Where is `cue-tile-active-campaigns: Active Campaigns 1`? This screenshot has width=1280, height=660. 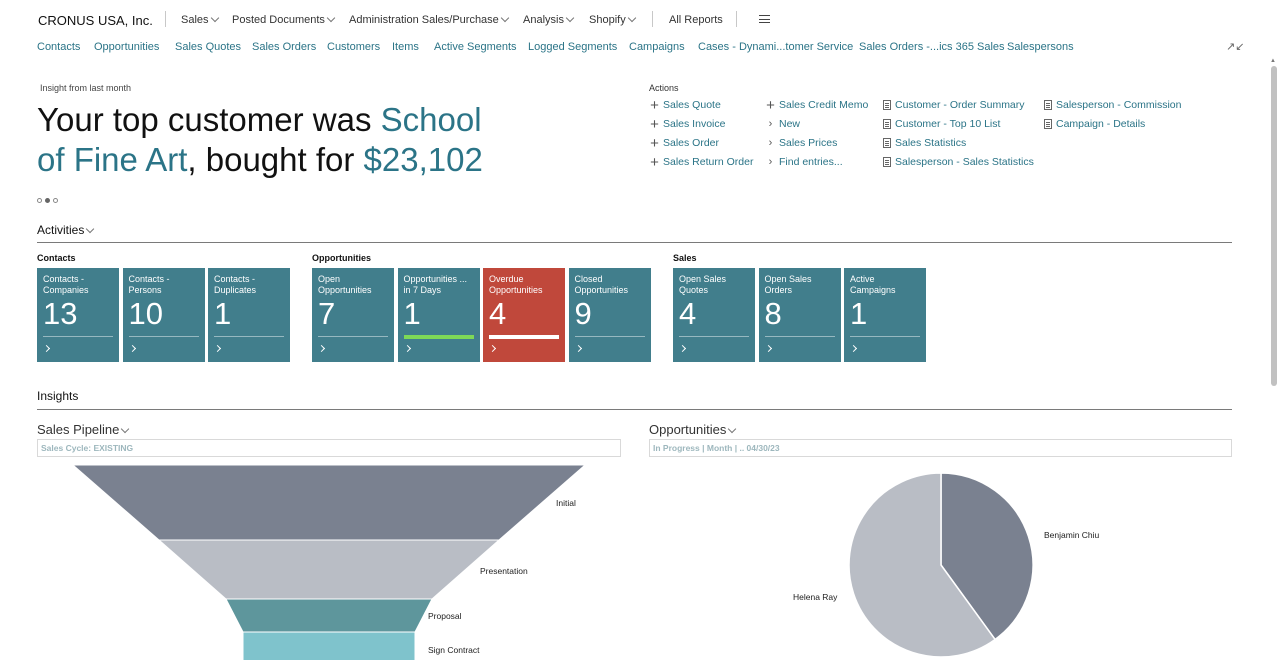 cue-tile-active-campaigns: Active Campaigns 1 is located at coordinates (885, 315).